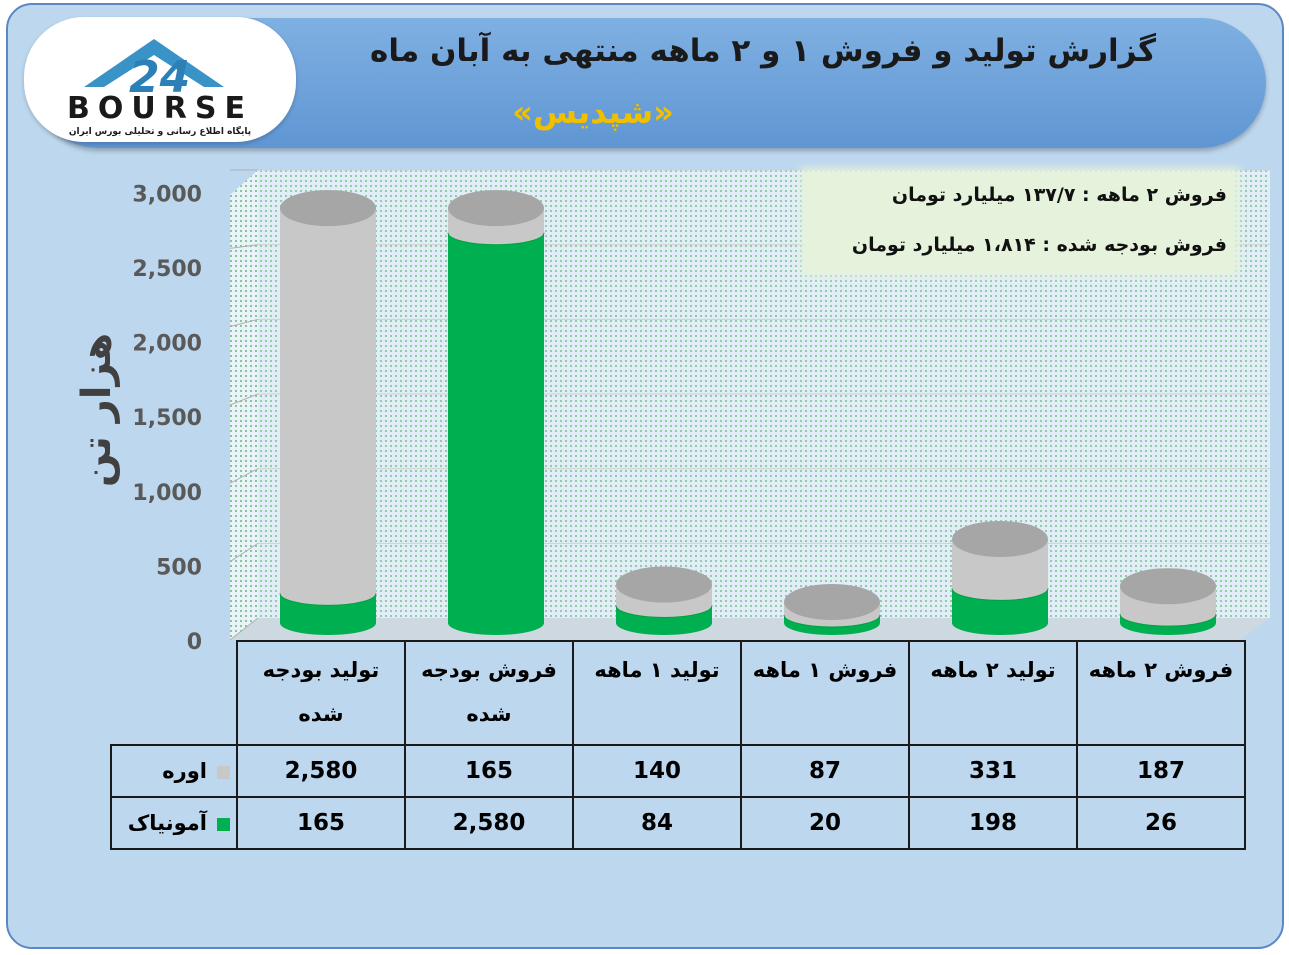 This screenshot has height=955, width=1289. I want to click on logo-text: BOURSE, so click(160, 108).